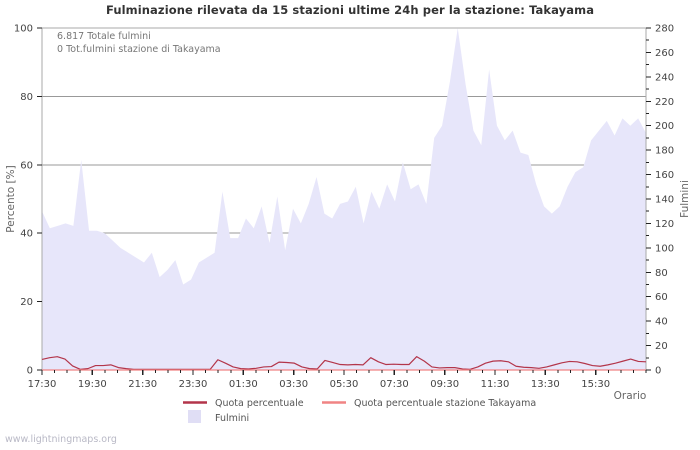  Describe the element at coordinates (495, 384) in the screenshot. I see `x-tick-label: 11:30` at that location.